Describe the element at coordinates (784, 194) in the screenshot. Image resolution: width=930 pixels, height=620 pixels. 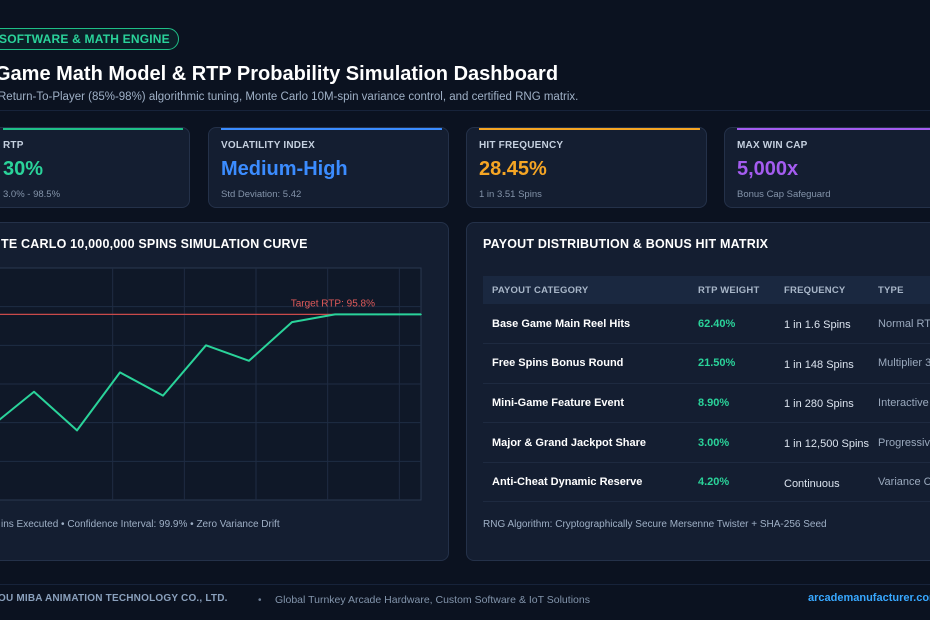
I see `kpi-note: Bonus Cap Safeguard` at that location.